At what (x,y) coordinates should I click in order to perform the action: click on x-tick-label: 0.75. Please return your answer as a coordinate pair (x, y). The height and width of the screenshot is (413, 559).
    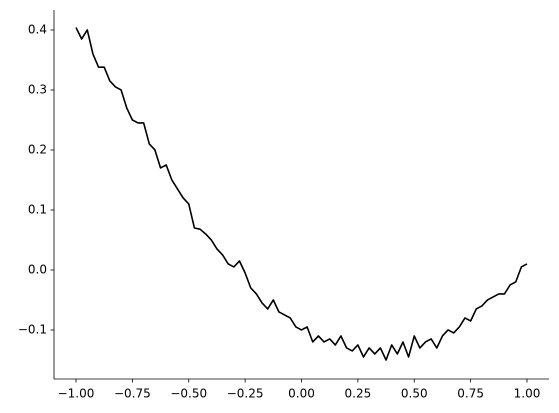
    Looking at the image, I should click on (470, 394).